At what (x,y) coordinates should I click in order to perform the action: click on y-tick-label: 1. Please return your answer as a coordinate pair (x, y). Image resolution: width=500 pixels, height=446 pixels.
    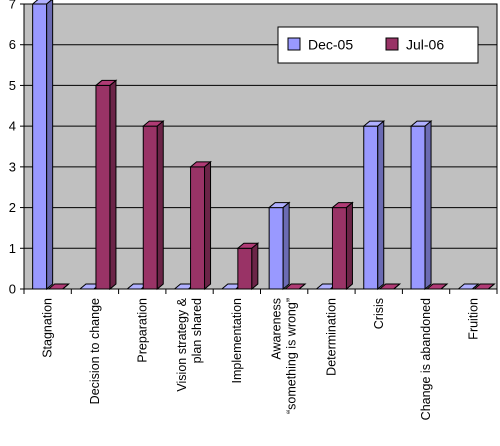
    Looking at the image, I should click on (12, 248).